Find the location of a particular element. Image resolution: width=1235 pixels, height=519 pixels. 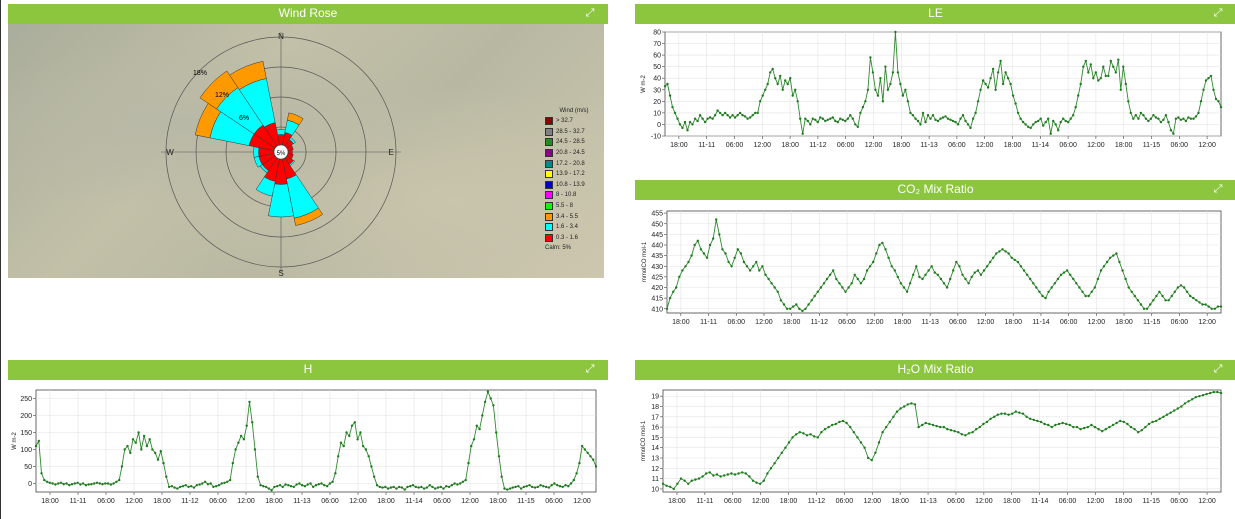

compass-label: N is located at coordinates (281, 36).